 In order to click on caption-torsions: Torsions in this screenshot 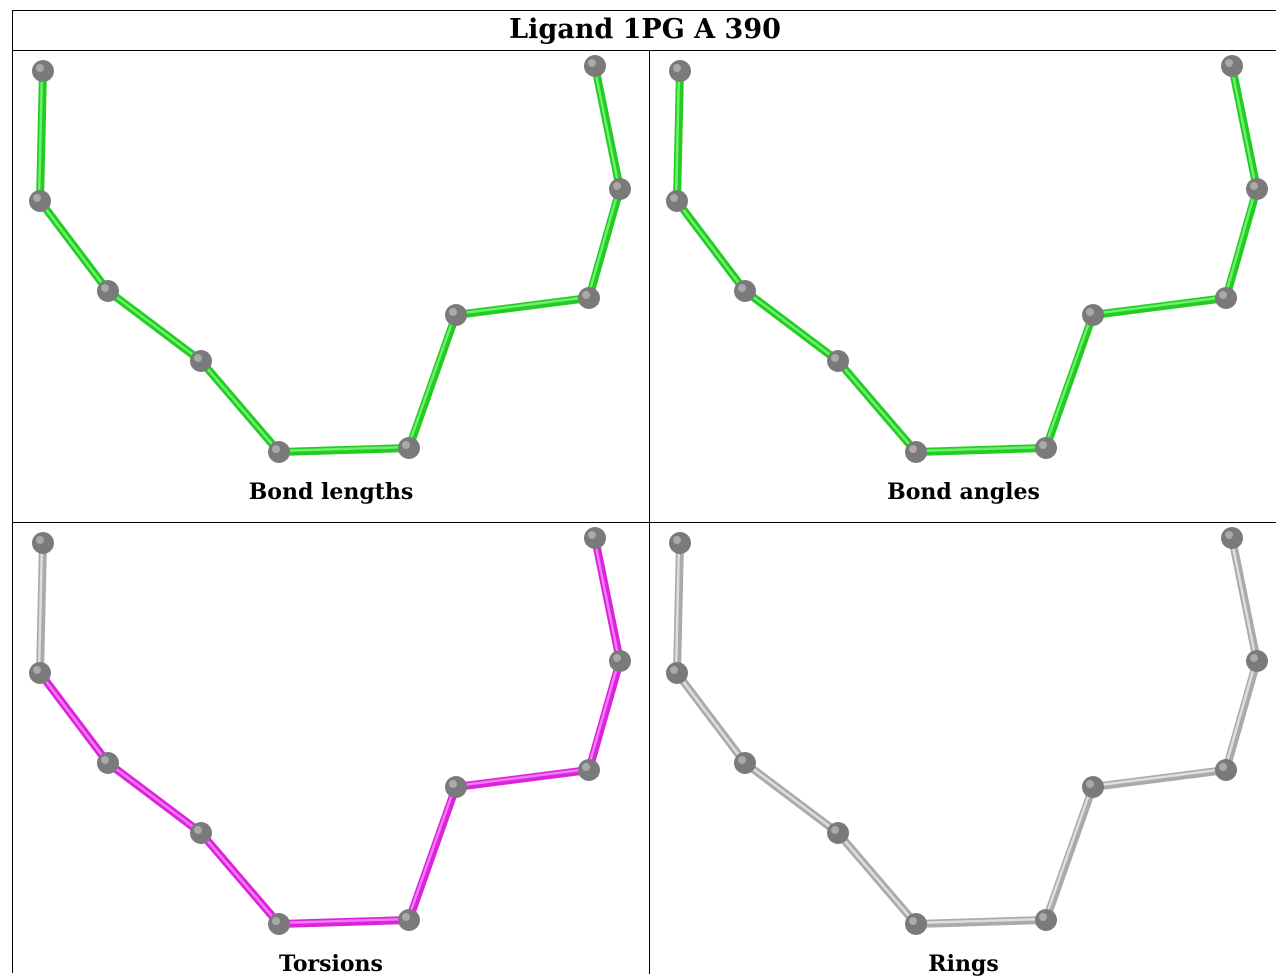, I will do `click(331, 964)`.